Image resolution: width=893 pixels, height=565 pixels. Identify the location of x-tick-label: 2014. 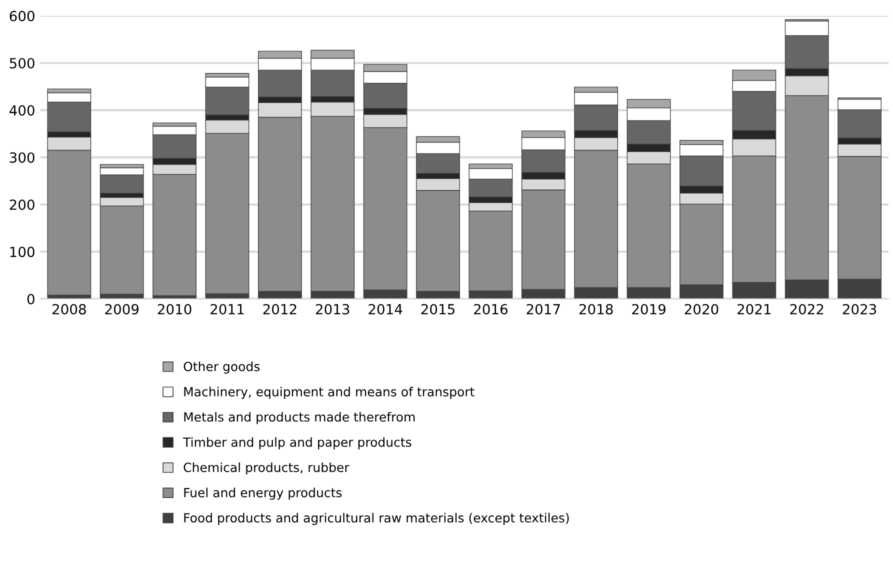
(385, 309).